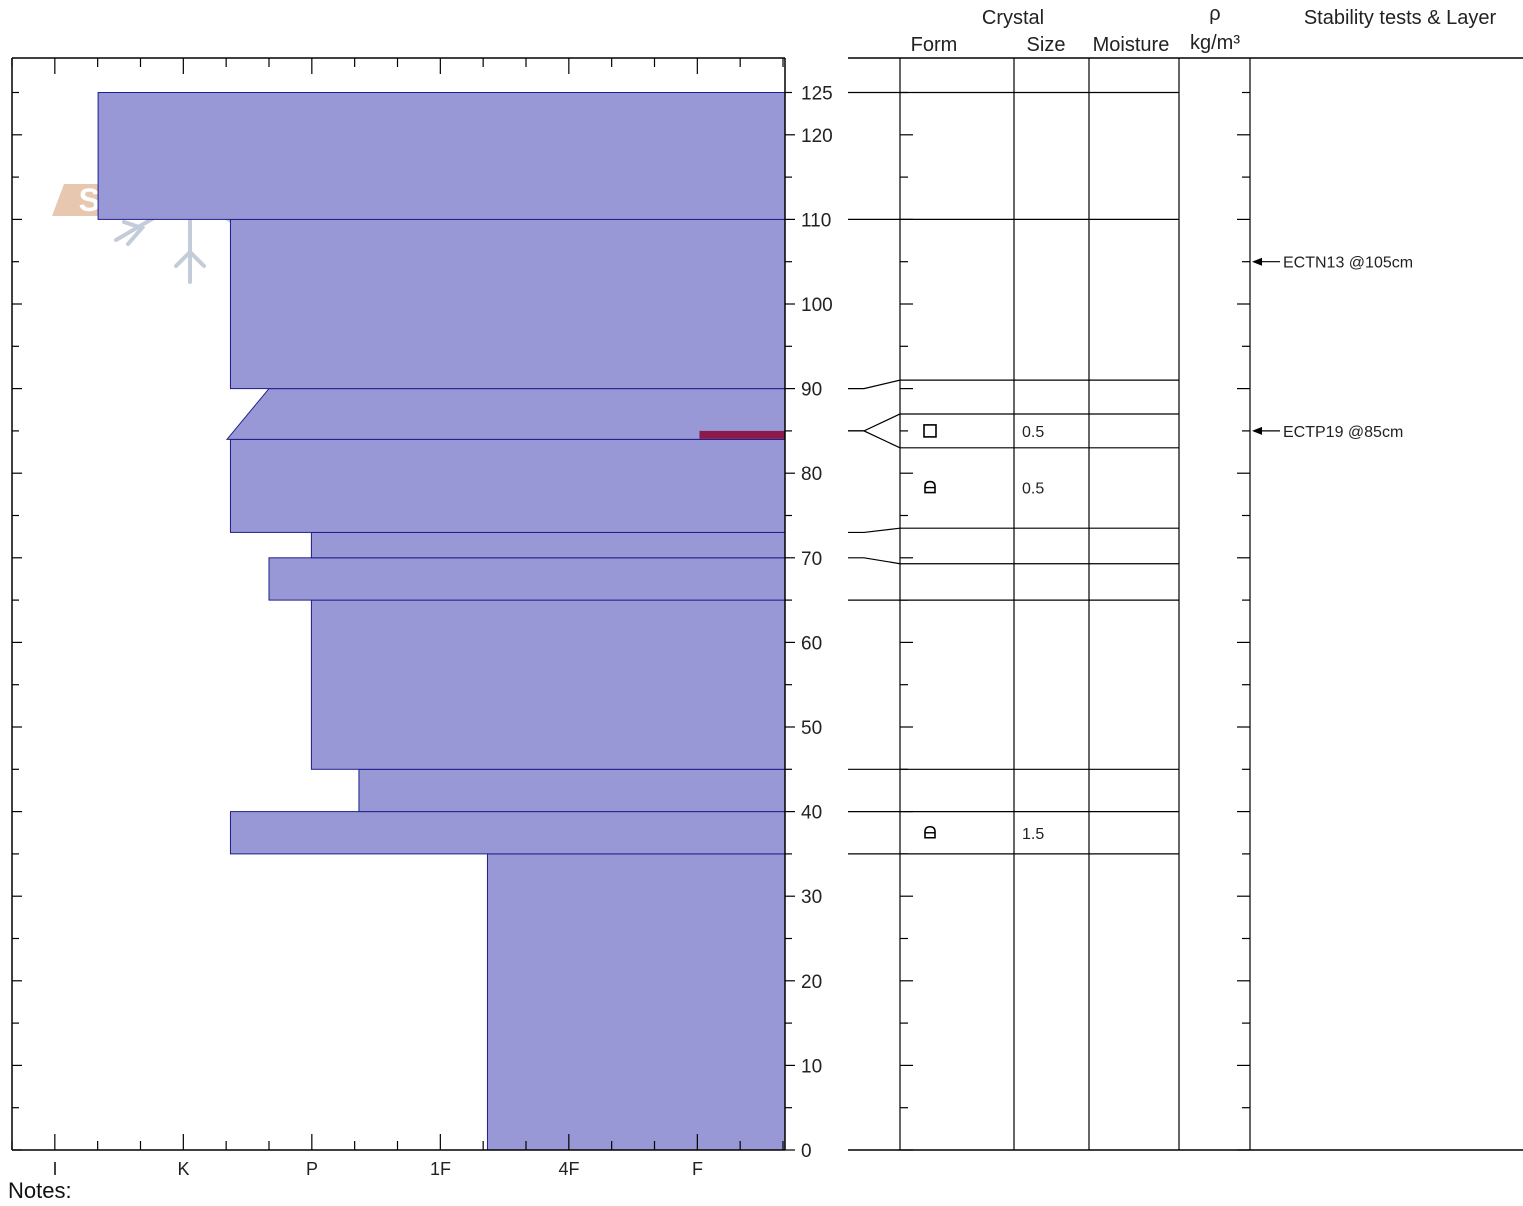  I want to click on crystal-size-value: 1.5, so click(1033, 834).